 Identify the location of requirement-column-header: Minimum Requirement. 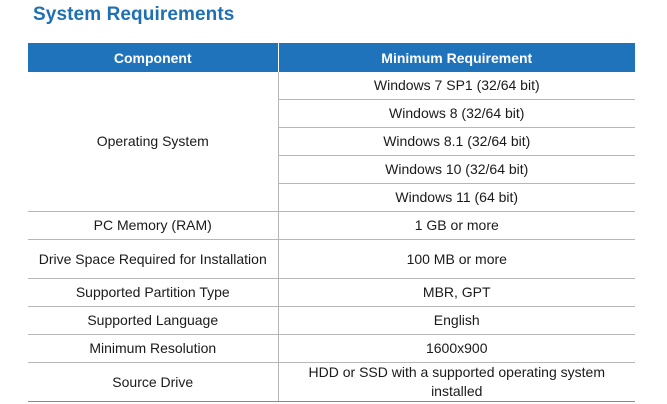
(456, 57).